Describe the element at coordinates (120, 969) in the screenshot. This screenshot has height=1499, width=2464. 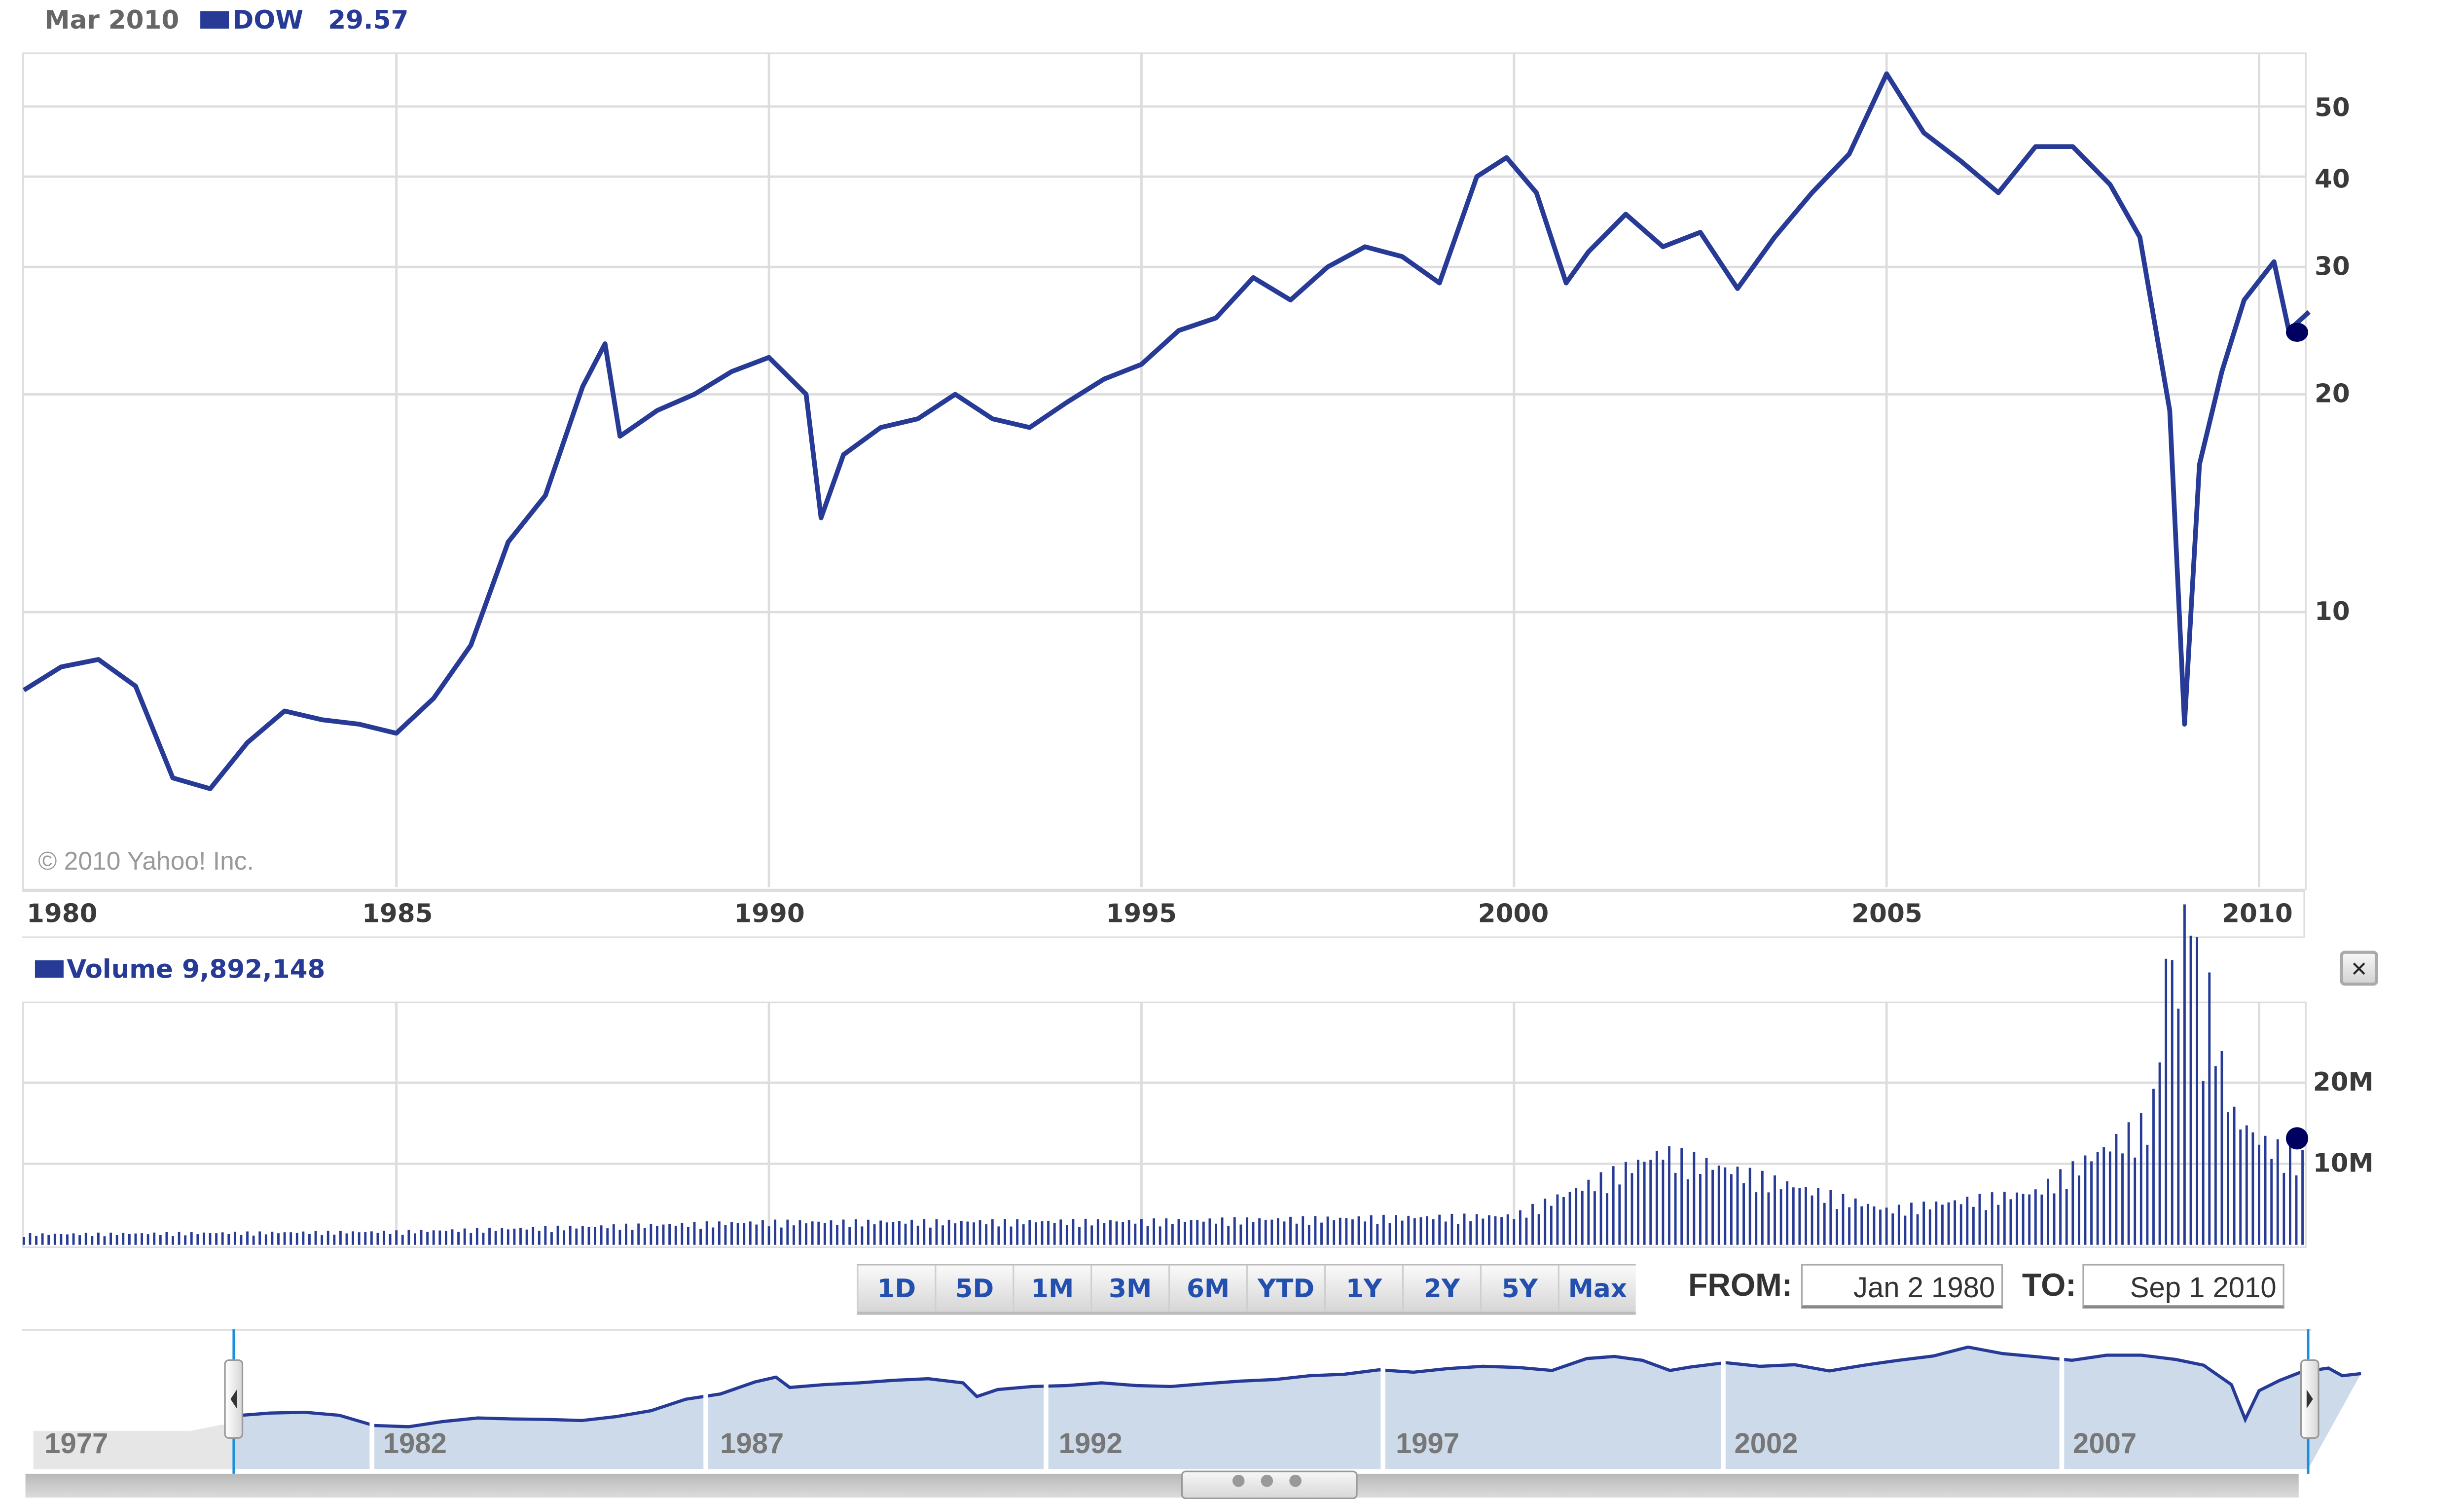
I see `volume-label: Volume` at that location.